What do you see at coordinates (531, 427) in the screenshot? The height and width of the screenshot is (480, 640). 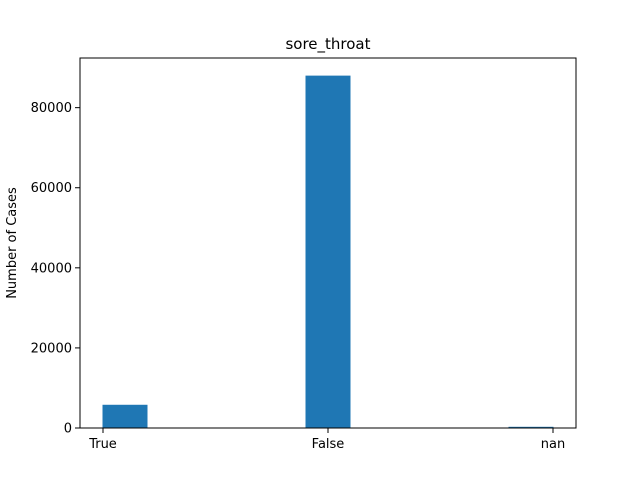 I see `bar-nan` at bounding box center [531, 427].